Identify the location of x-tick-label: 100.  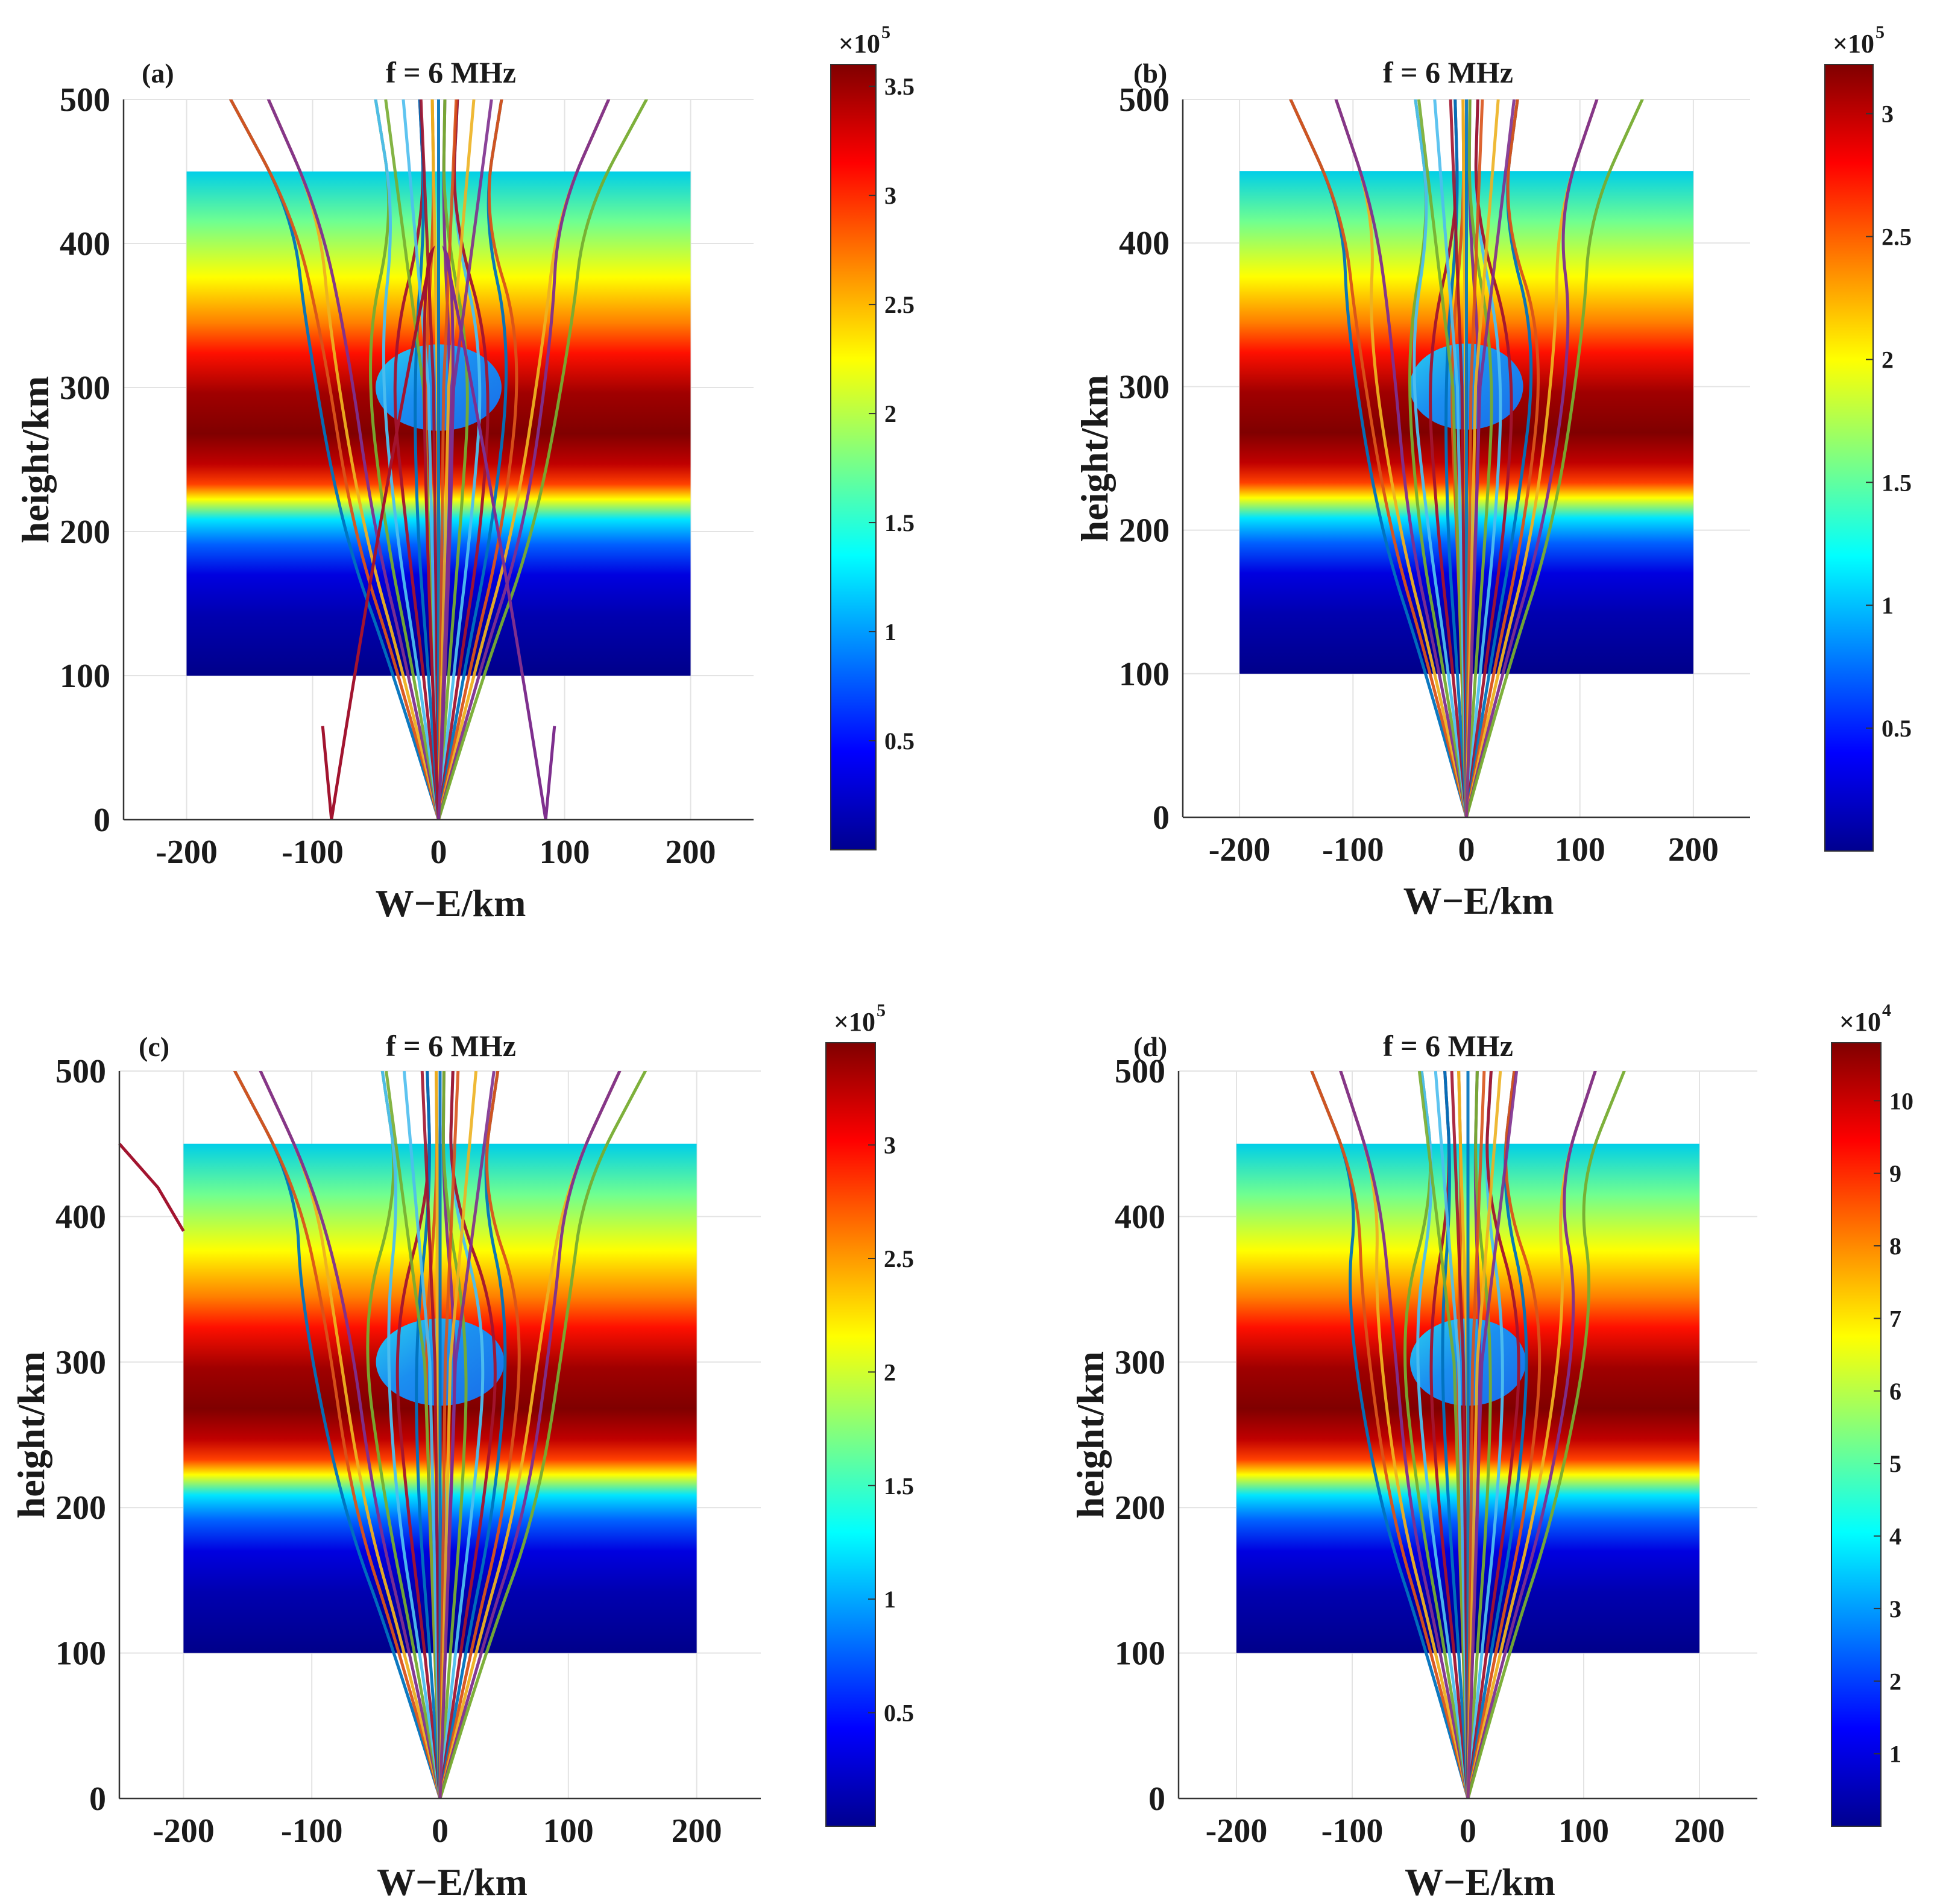
(1580, 850).